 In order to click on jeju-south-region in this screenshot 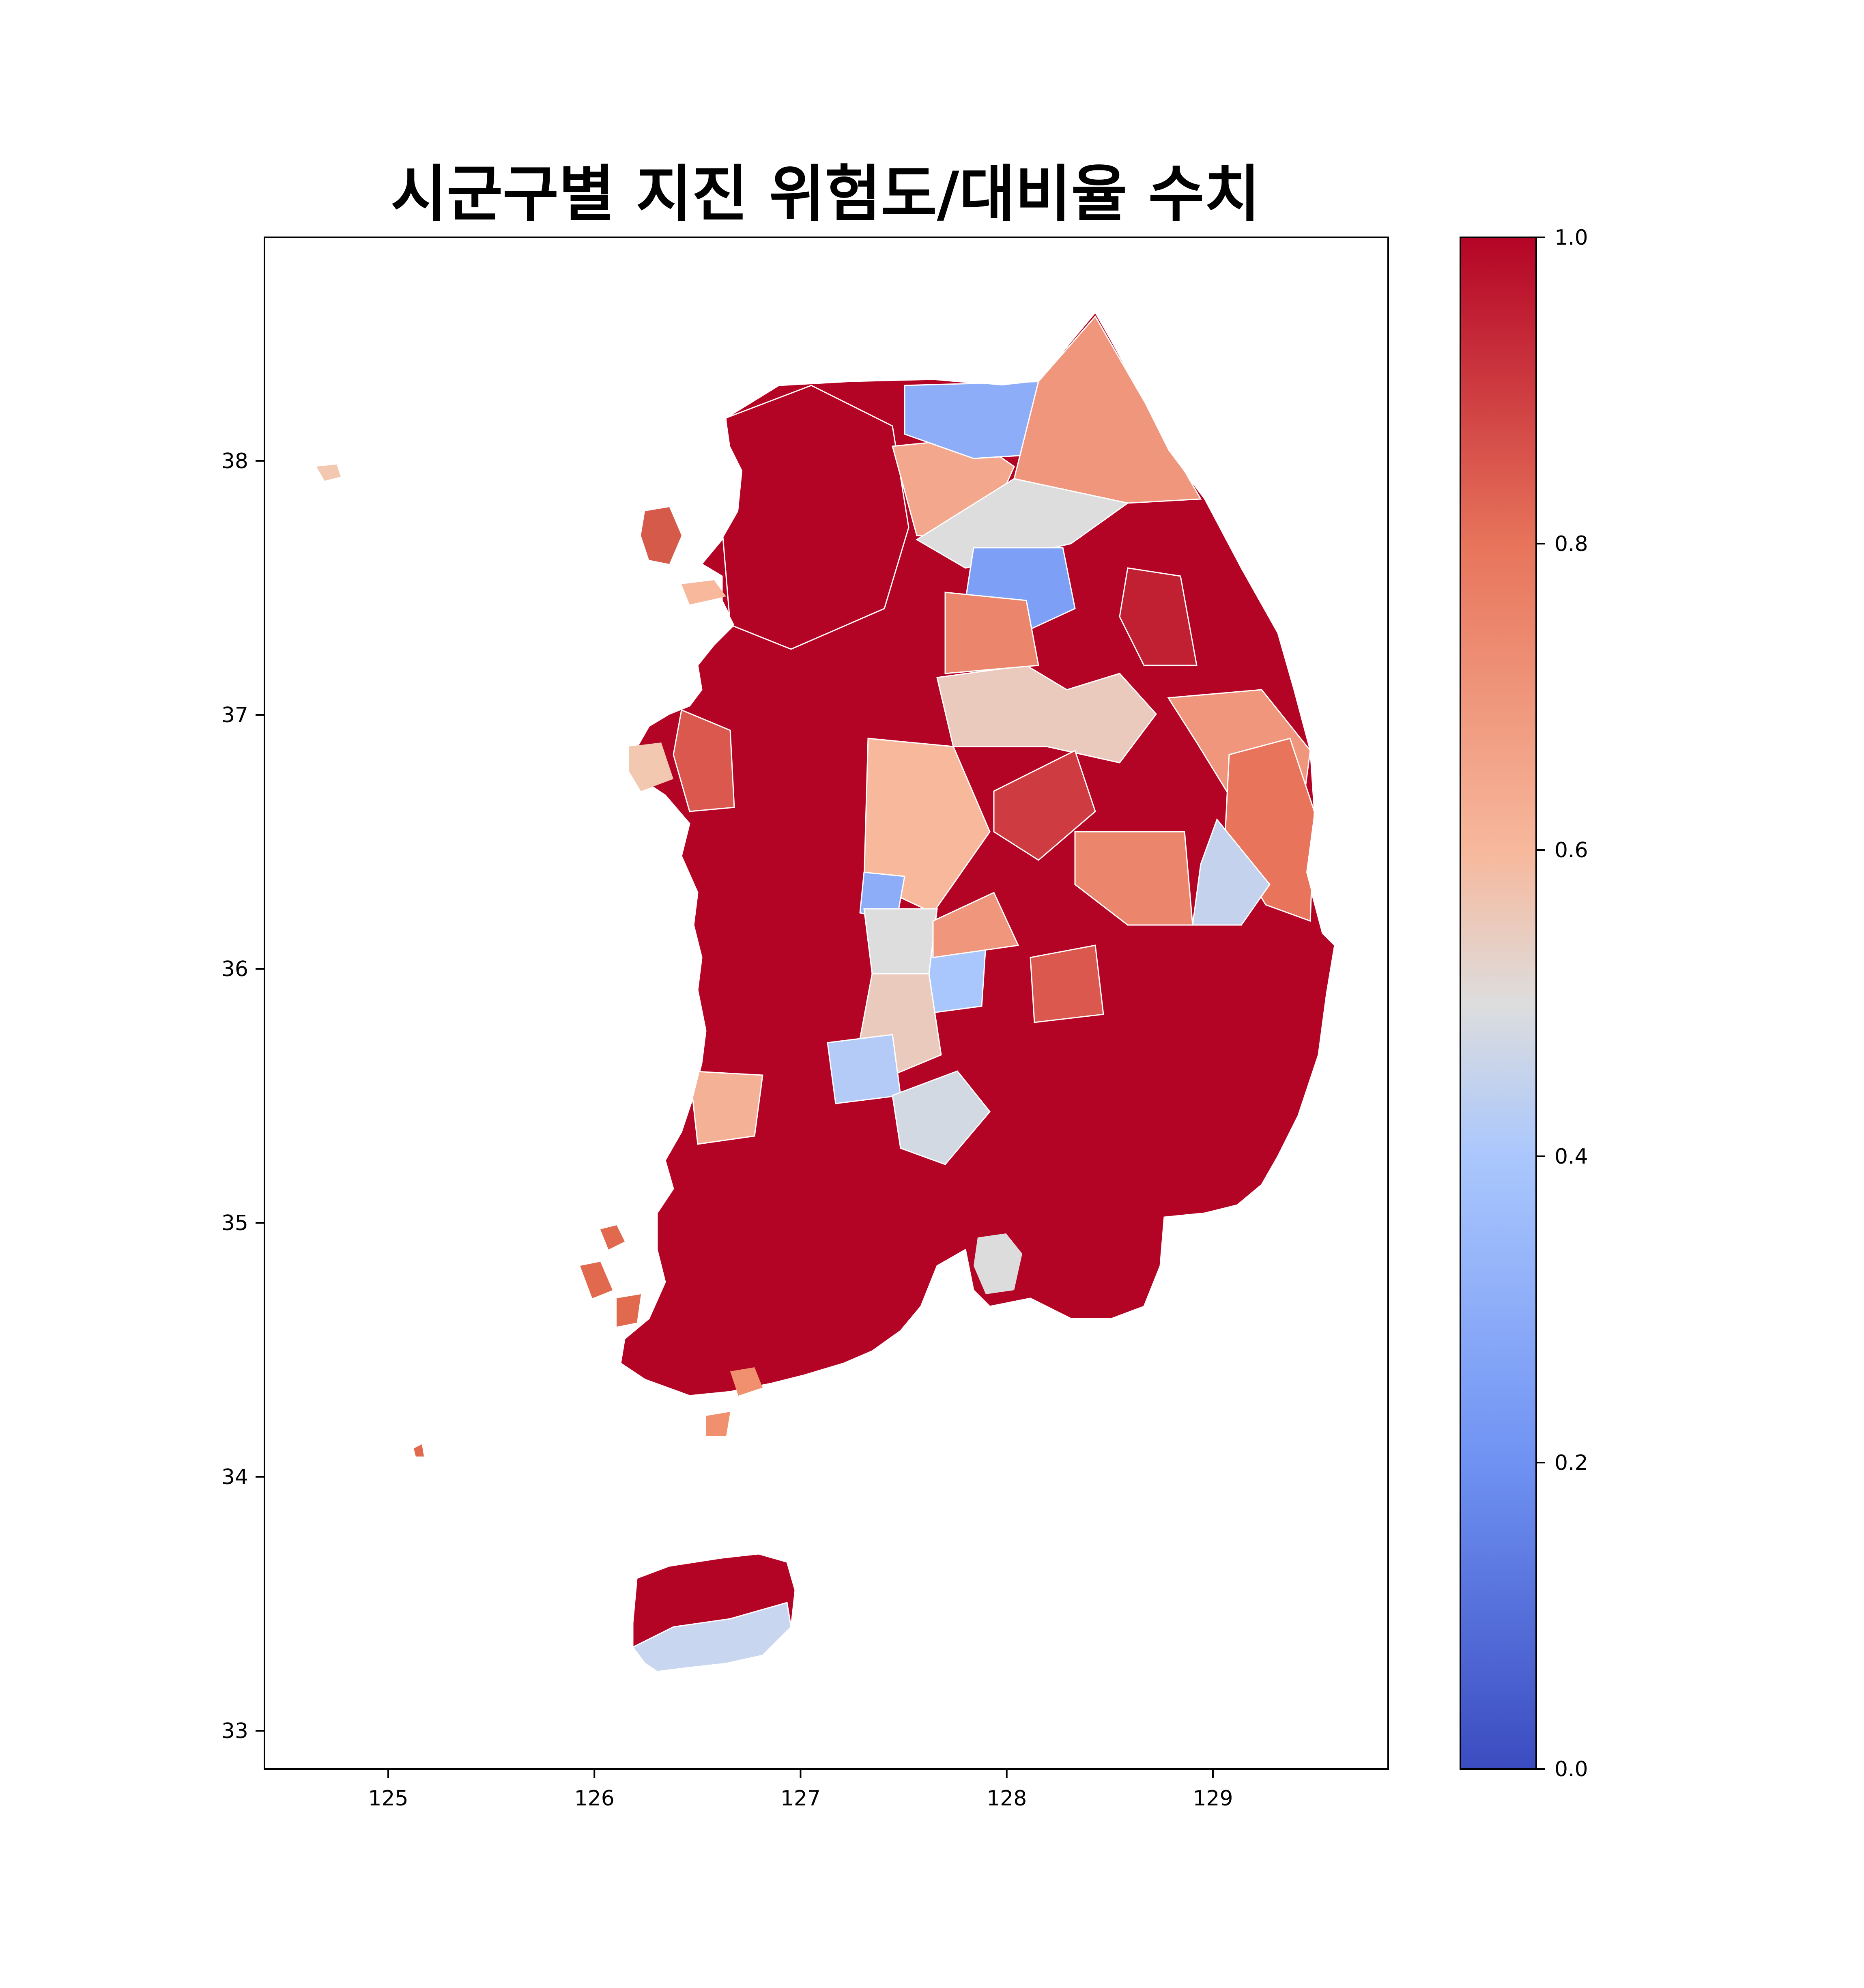, I will do `click(712, 1637)`.